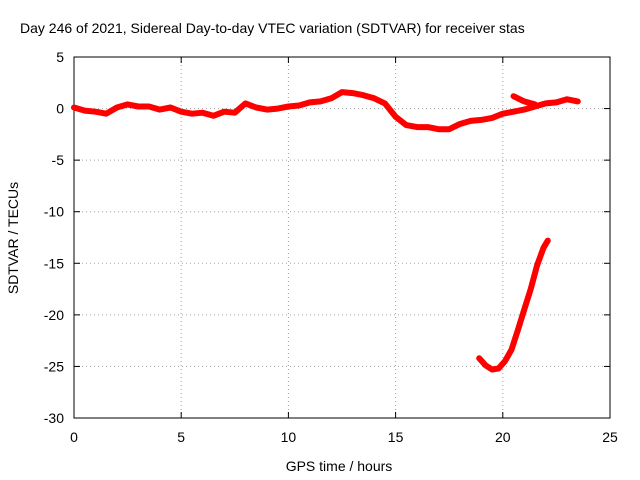 The image size is (640, 480). What do you see at coordinates (513, 305) in the screenshot?
I see `series-line-descending-arc` at bounding box center [513, 305].